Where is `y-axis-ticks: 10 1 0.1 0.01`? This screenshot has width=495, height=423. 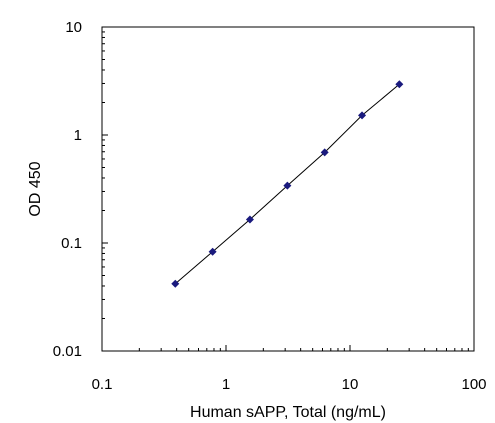 y-axis-ticks: 10 1 0.1 0.01 is located at coordinates (80, 189).